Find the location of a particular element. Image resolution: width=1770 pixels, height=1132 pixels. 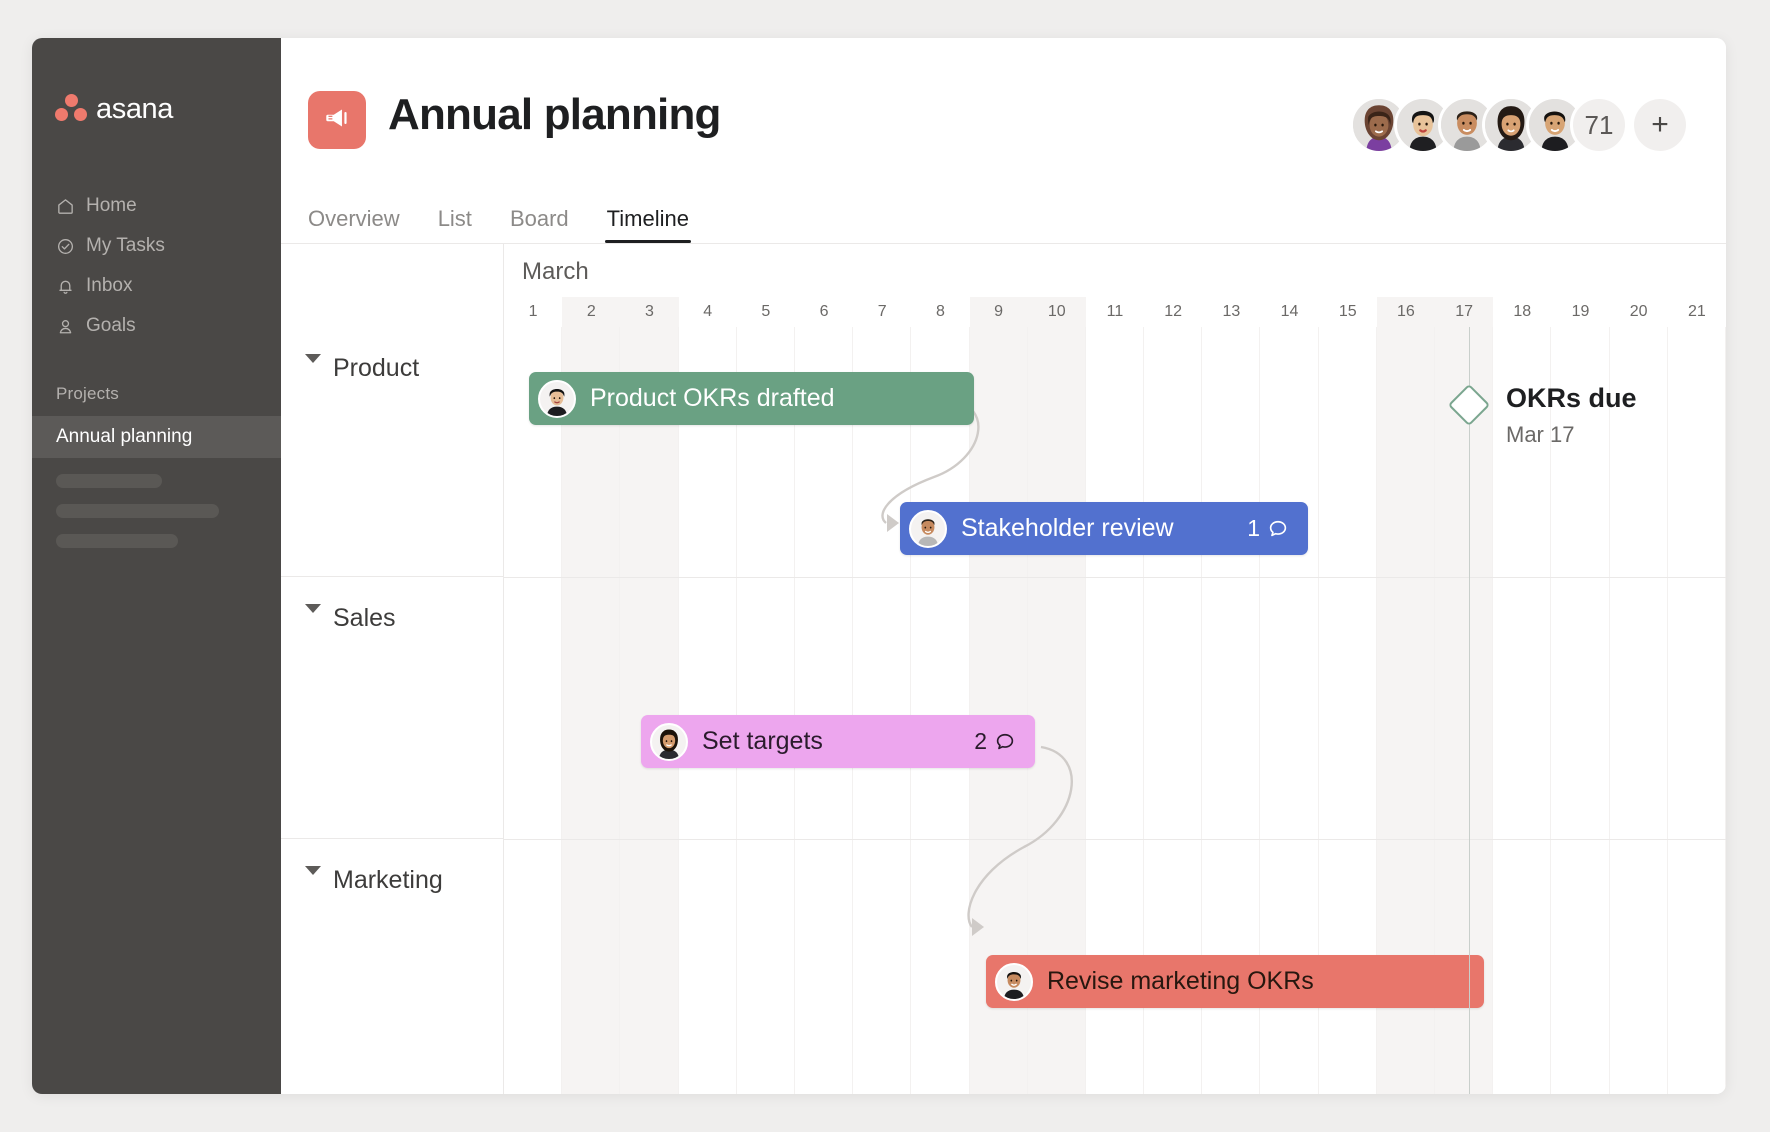

bell-icon is located at coordinates (65, 286).